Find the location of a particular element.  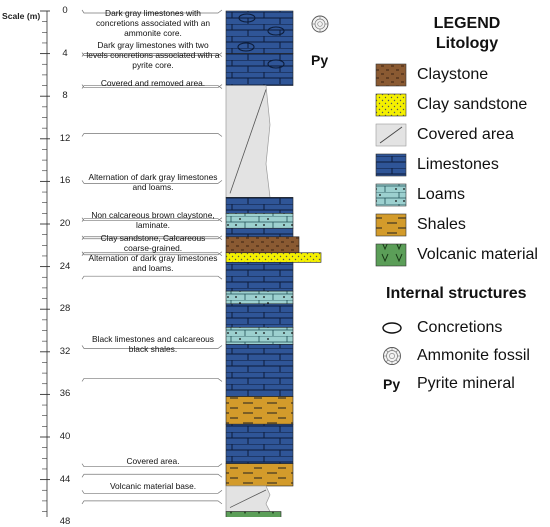

legend-swatch-loam is located at coordinates (391, 195).